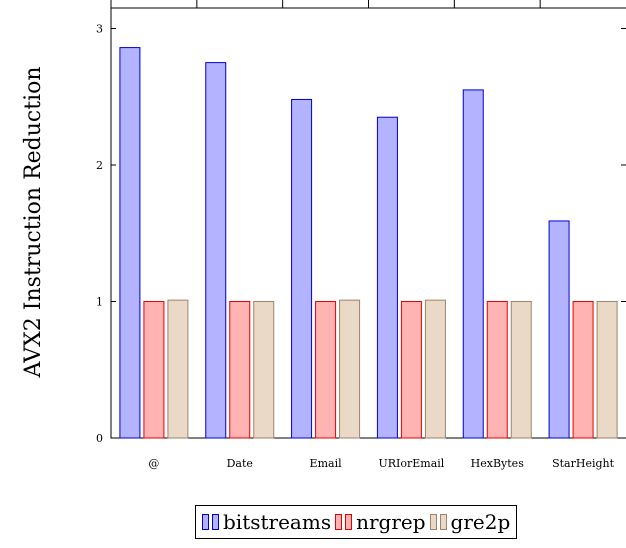 This screenshot has width=626, height=548. I want to click on x-tick-label: Date, so click(240, 463).